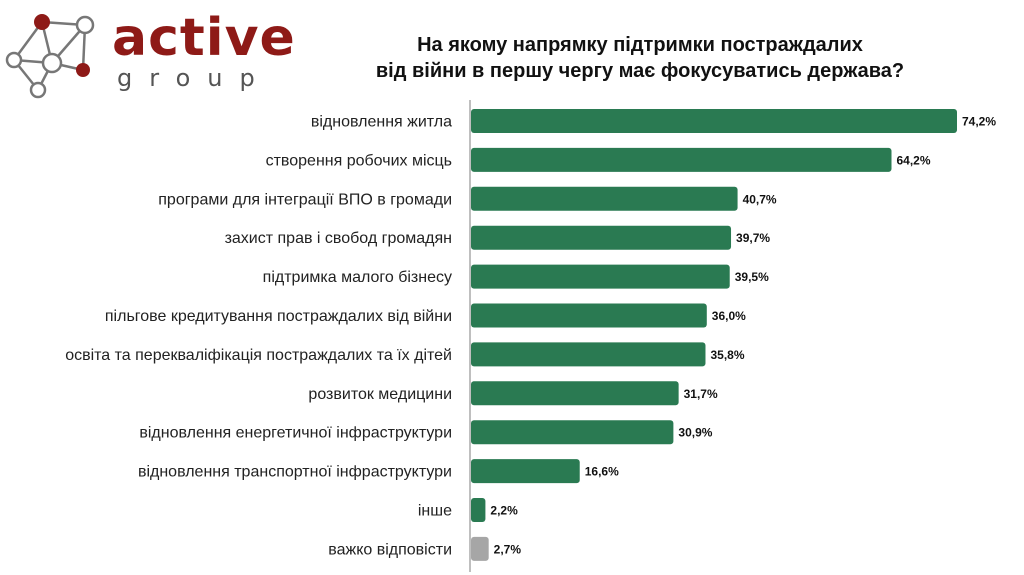 Image resolution: width=1024 pixels, height=575 pixels. What do you see at coordinates (305, 199) in the screenshot?
I see `category-label-2: програми для інтеграції ВПО в громади` at bounding box center [305, 199].